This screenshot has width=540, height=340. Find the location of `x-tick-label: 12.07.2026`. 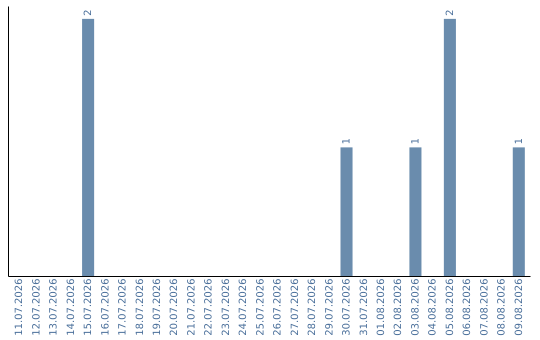

x-tick-label: 12.07.2026 is located at coordinates (36, 307).